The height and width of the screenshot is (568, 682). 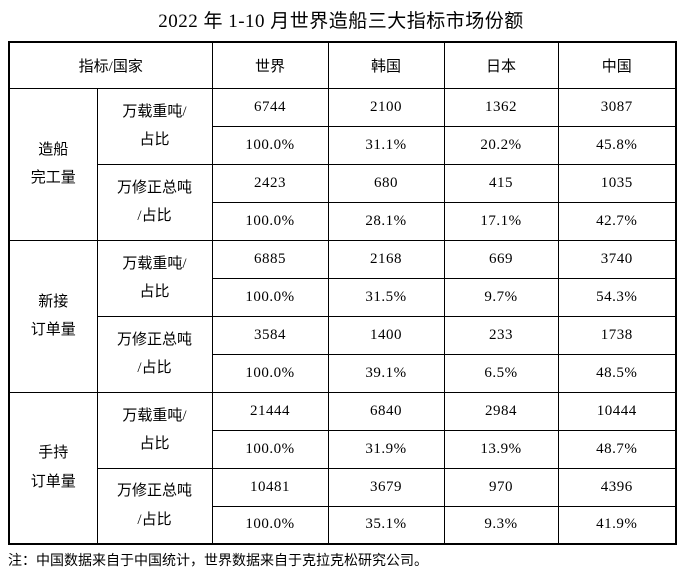 I want to click on footnote: 注：中国数据来自于中国统计，世界数据来自于克拉克松研究公司。, so click(x=218, y=561).